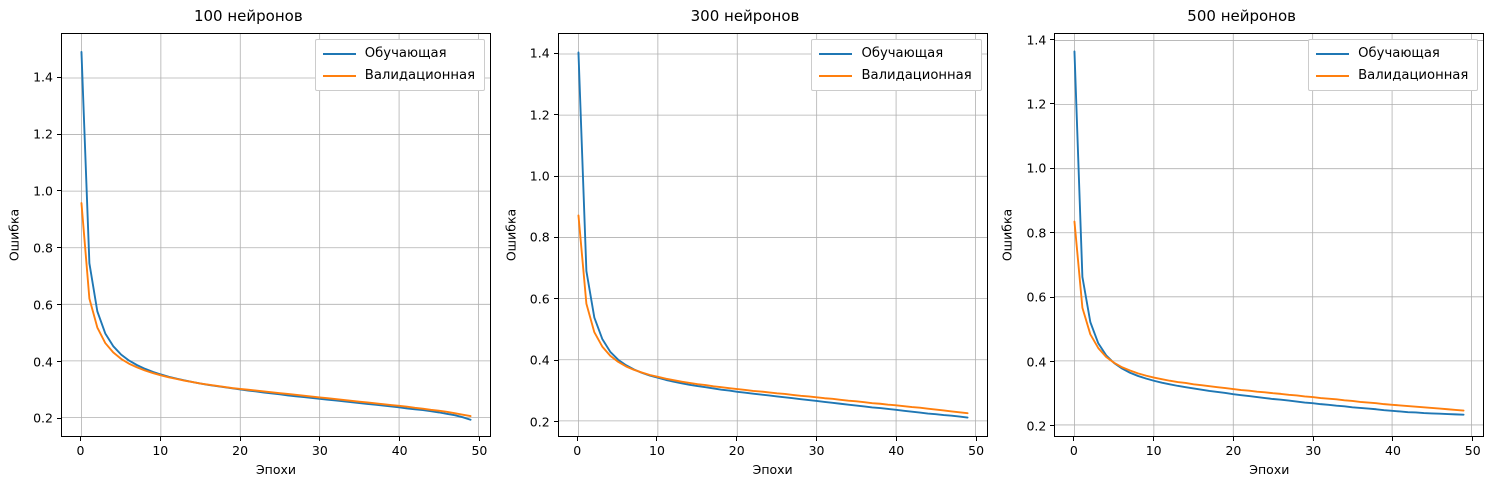 The image size is (1490, 490). Describe the element at coordinates (240, 450) in the screenshot. I see `x-tick-label: 20` at that location.